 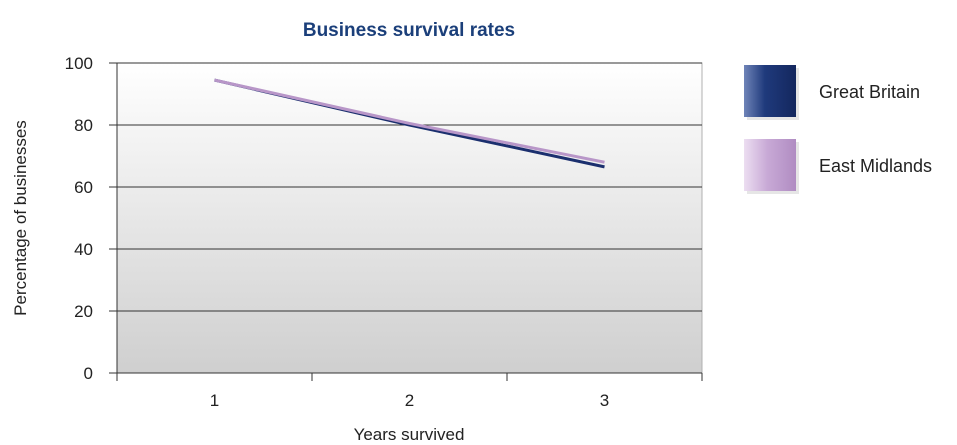 I want to click on x-tick-label-2: 2, so click(x=409, y=400).